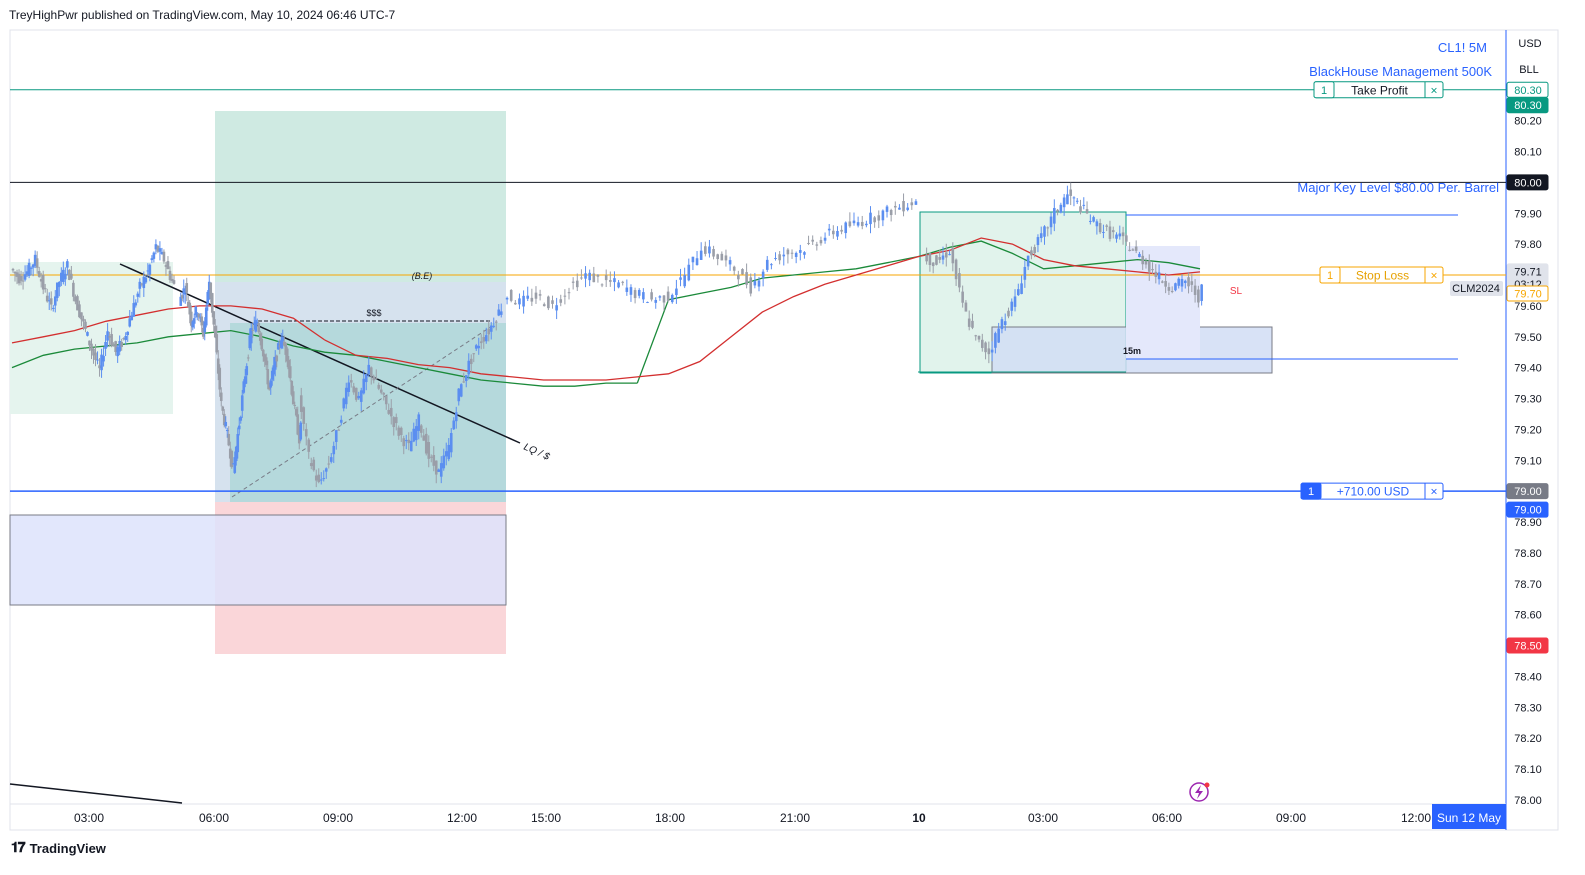 The height and width of the screenshot is (875, 1585). Describe the element at coordinates (1132, 351) in the screenshot. I see `timeframe-label: 15m` at that location.